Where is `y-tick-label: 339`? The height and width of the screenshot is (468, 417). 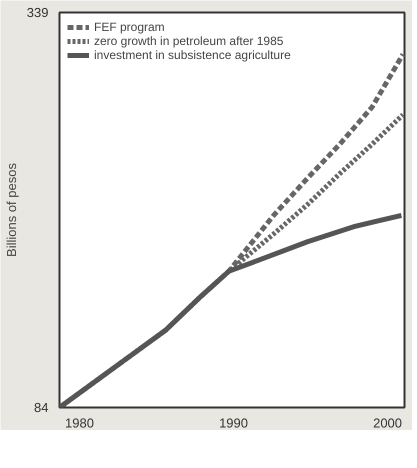
y-tick-label: 339 is located at coordinates (37, 12).